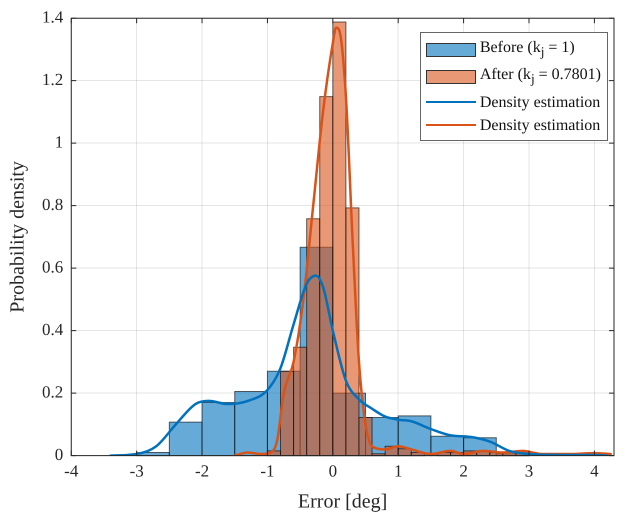 This screenshot has width=628, height=520. I want to click on y-tick-label: 0.8, so click(53, 204).